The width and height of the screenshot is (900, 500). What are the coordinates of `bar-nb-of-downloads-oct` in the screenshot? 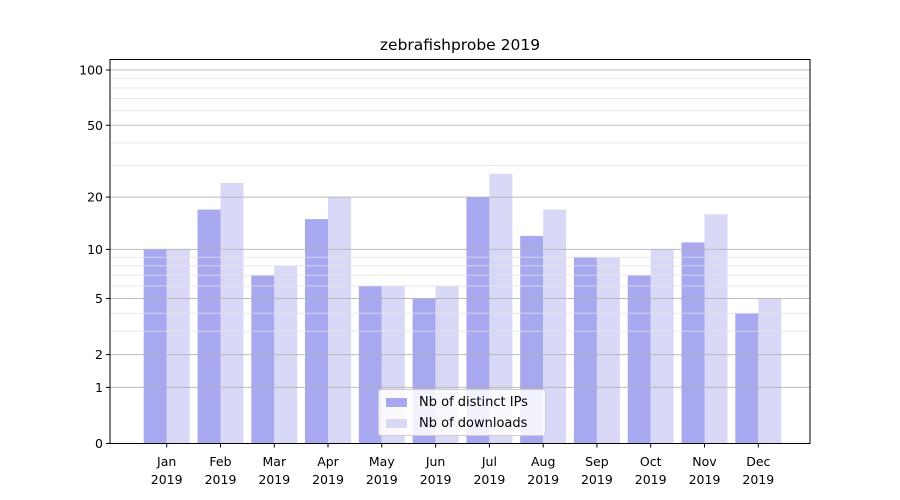 It's located at (662, 346).